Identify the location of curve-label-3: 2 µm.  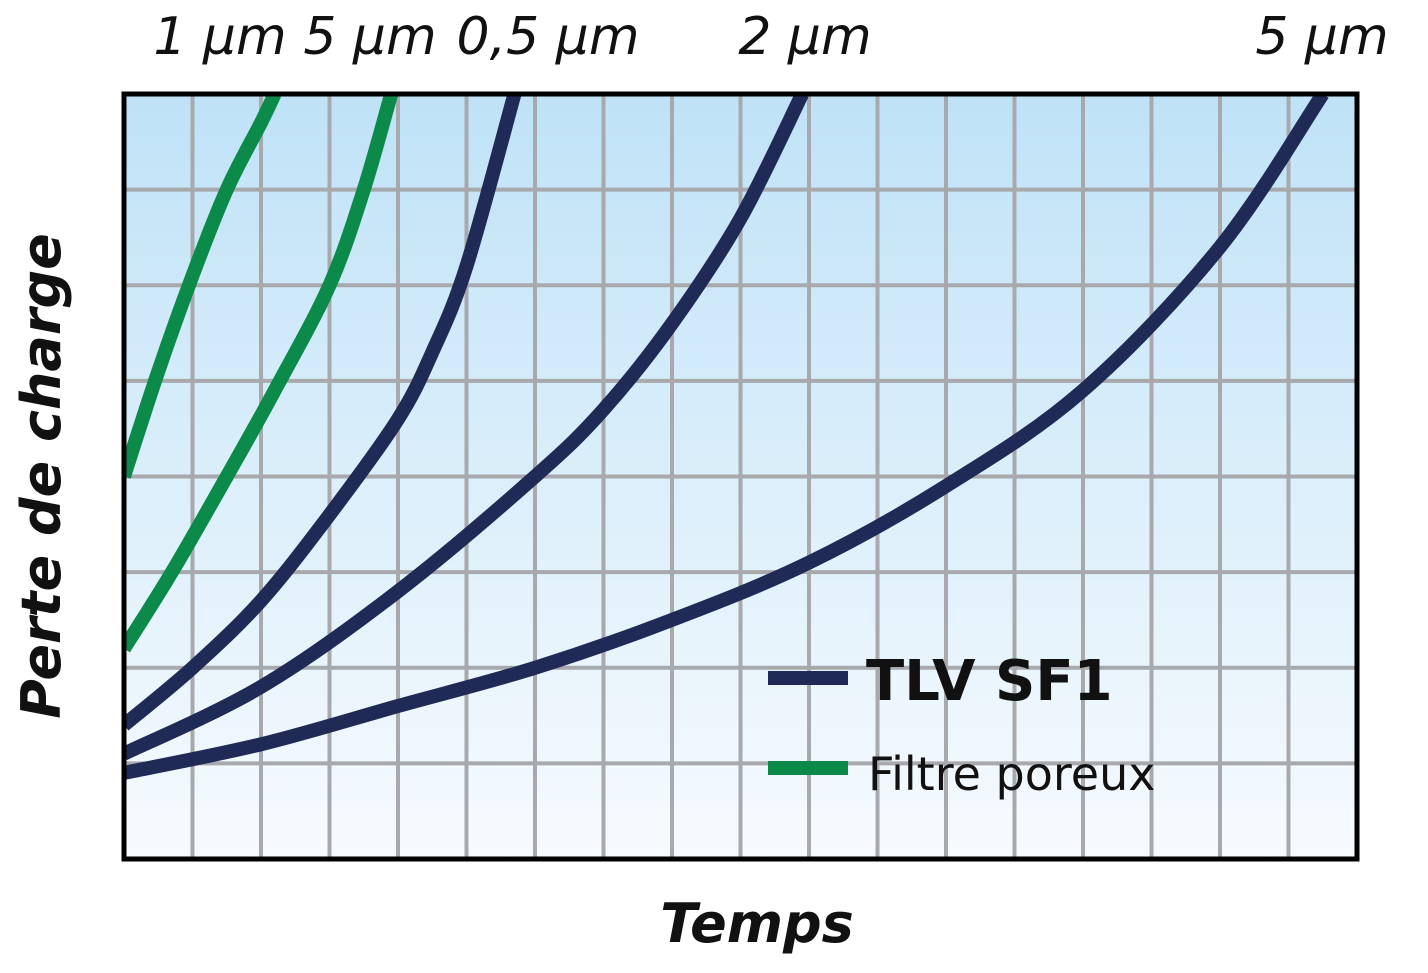
(804, 37).